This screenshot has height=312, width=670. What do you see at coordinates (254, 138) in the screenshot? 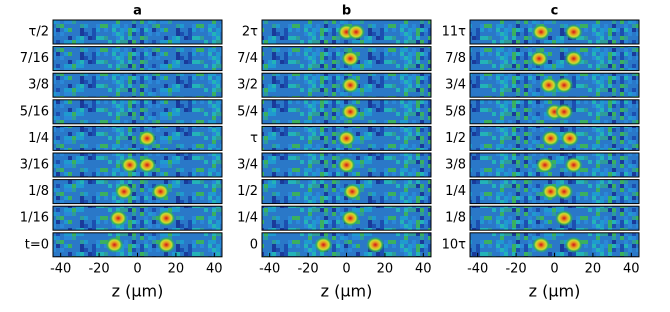
I see `row-label: τ` at bounding box center [254, 138].